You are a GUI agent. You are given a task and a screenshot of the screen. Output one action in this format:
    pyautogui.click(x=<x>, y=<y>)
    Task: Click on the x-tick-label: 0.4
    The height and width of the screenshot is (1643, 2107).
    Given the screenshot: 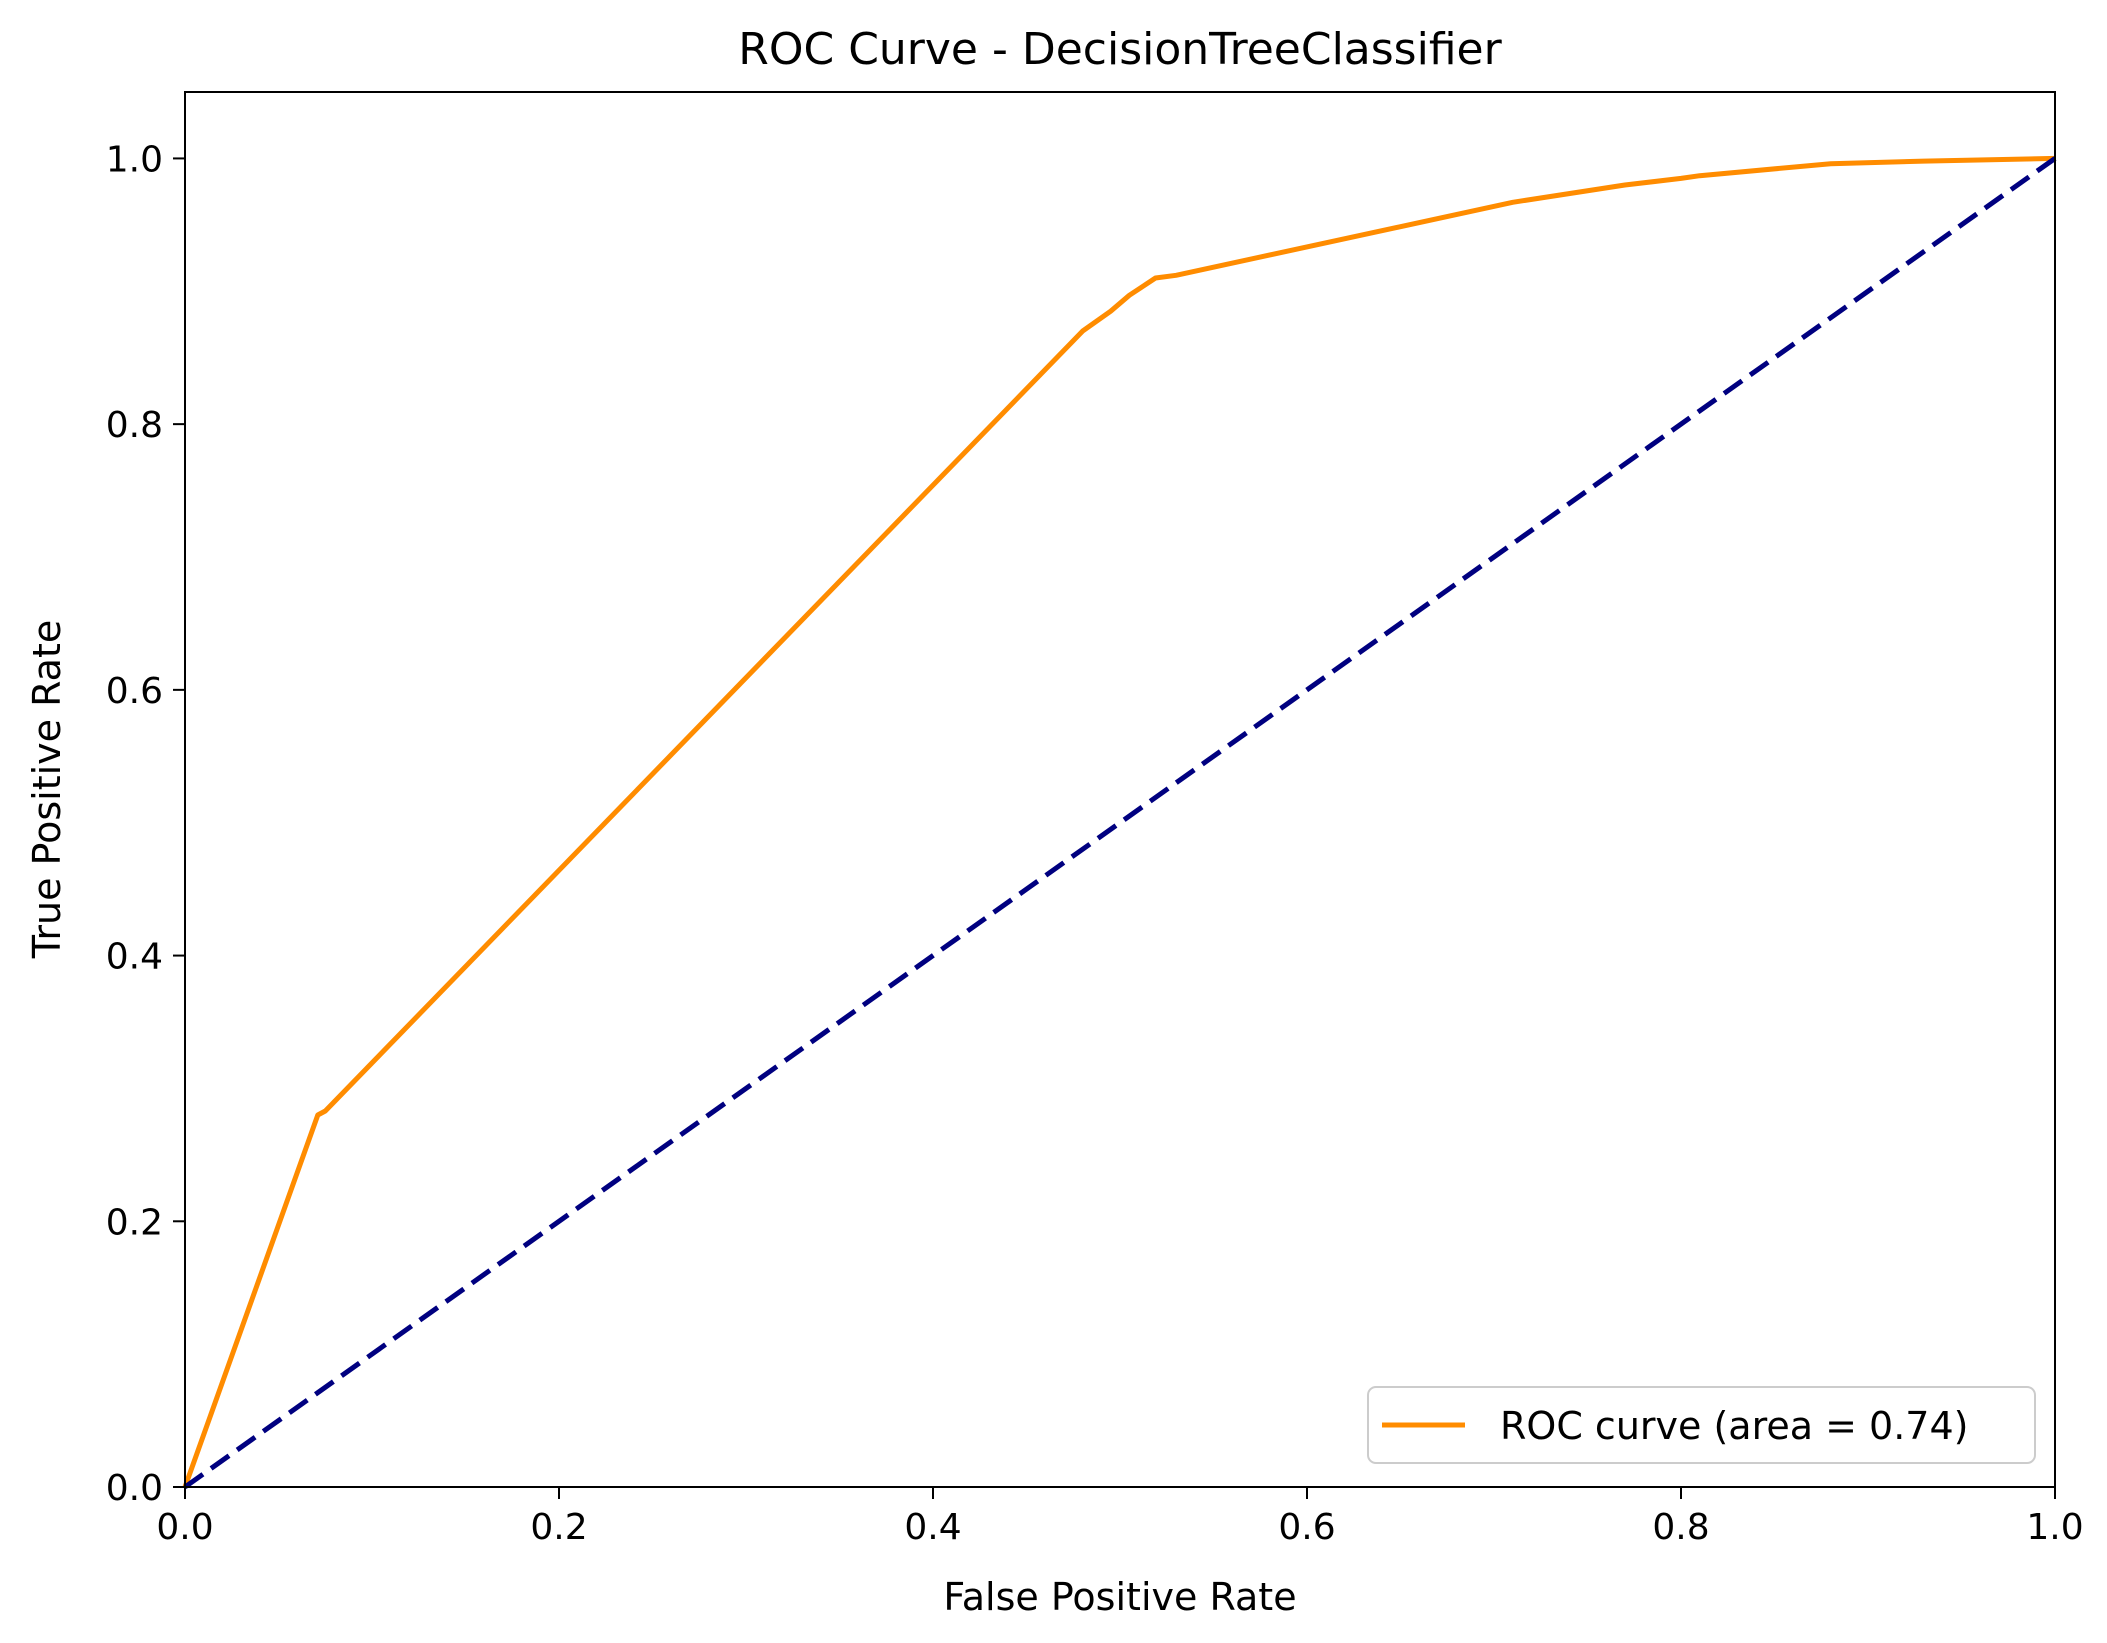 What is the action you would take?
    pyautogui.click(x=932, y=1527)
    